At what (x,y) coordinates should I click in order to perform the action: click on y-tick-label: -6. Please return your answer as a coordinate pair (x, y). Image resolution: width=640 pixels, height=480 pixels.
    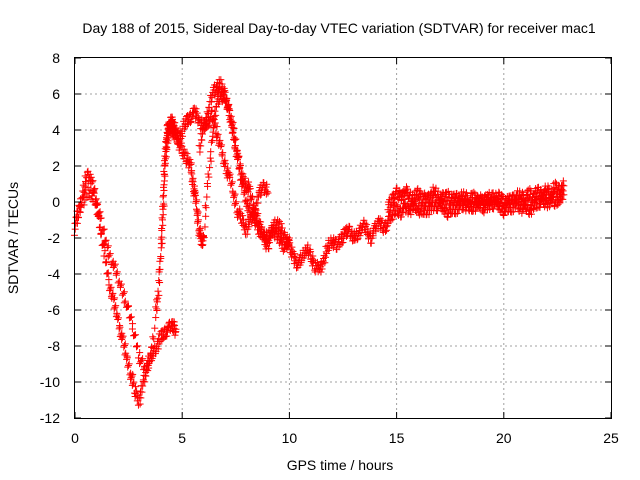
    Looking at the image, I should click on (54, 310).